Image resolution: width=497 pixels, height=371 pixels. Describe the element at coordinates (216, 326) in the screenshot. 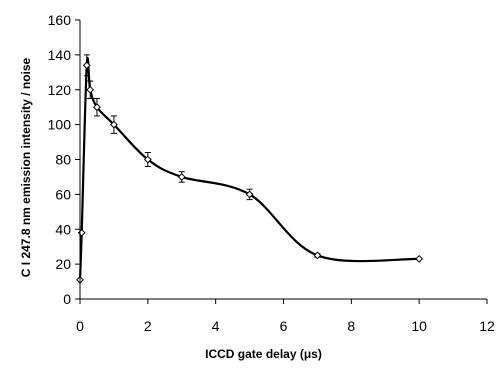

I see `x-tick-label: 4` at that location.